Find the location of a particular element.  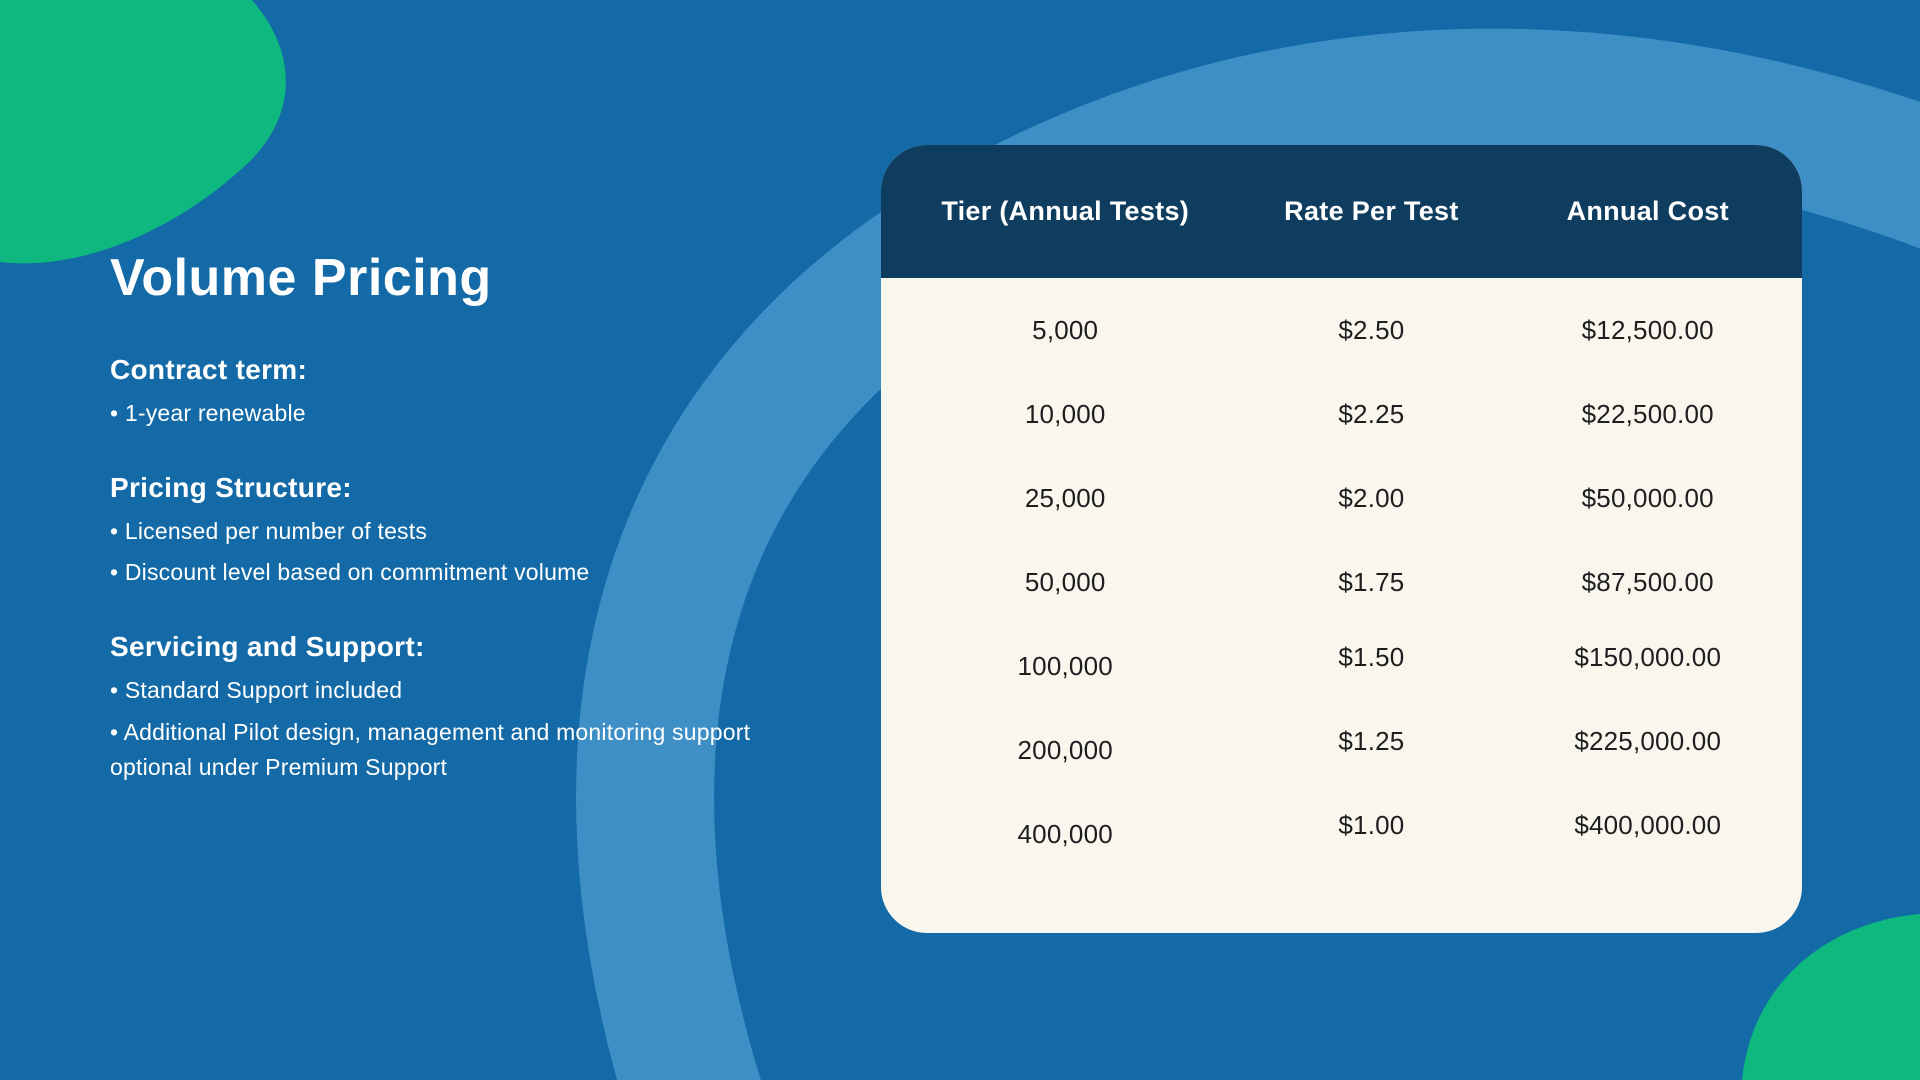

page-title: Volume Pricing is located at coordinates (301, 278).